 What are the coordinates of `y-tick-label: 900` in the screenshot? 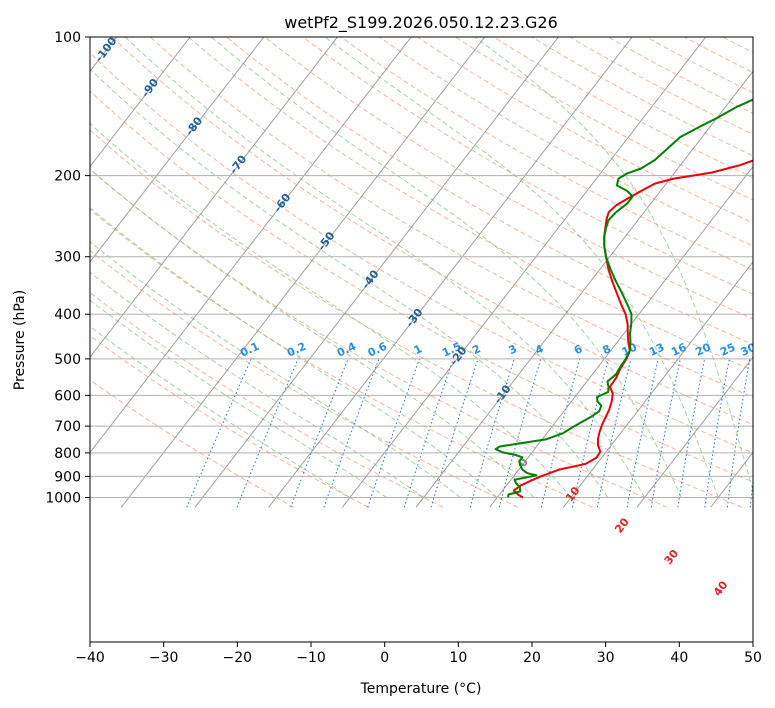 It's located at (67, 477).